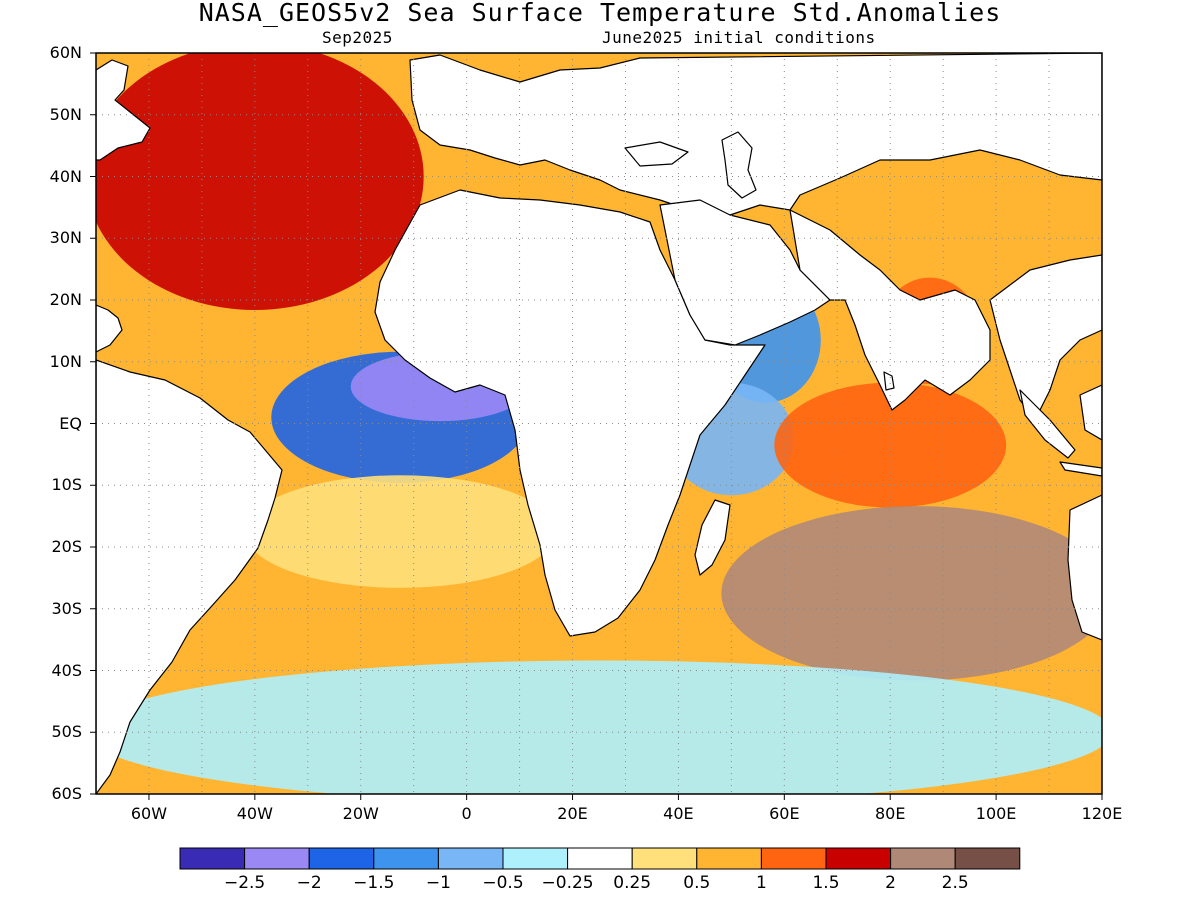  Describe the element at coordinates (65, 238) in the screenshot. I see `lat-label: 30N` at that location.